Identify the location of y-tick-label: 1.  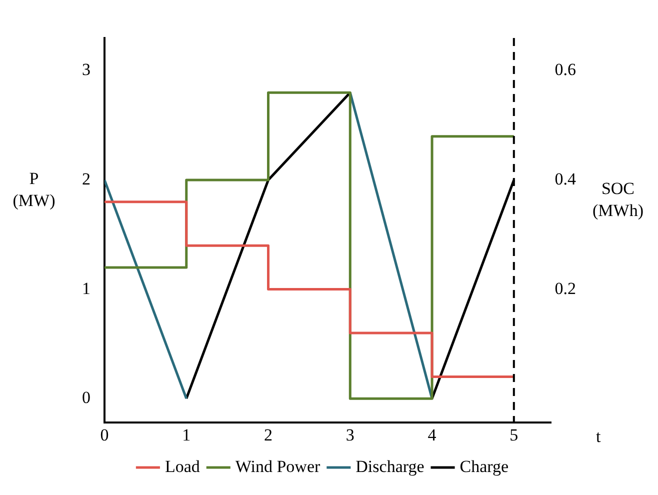
(86, 288).